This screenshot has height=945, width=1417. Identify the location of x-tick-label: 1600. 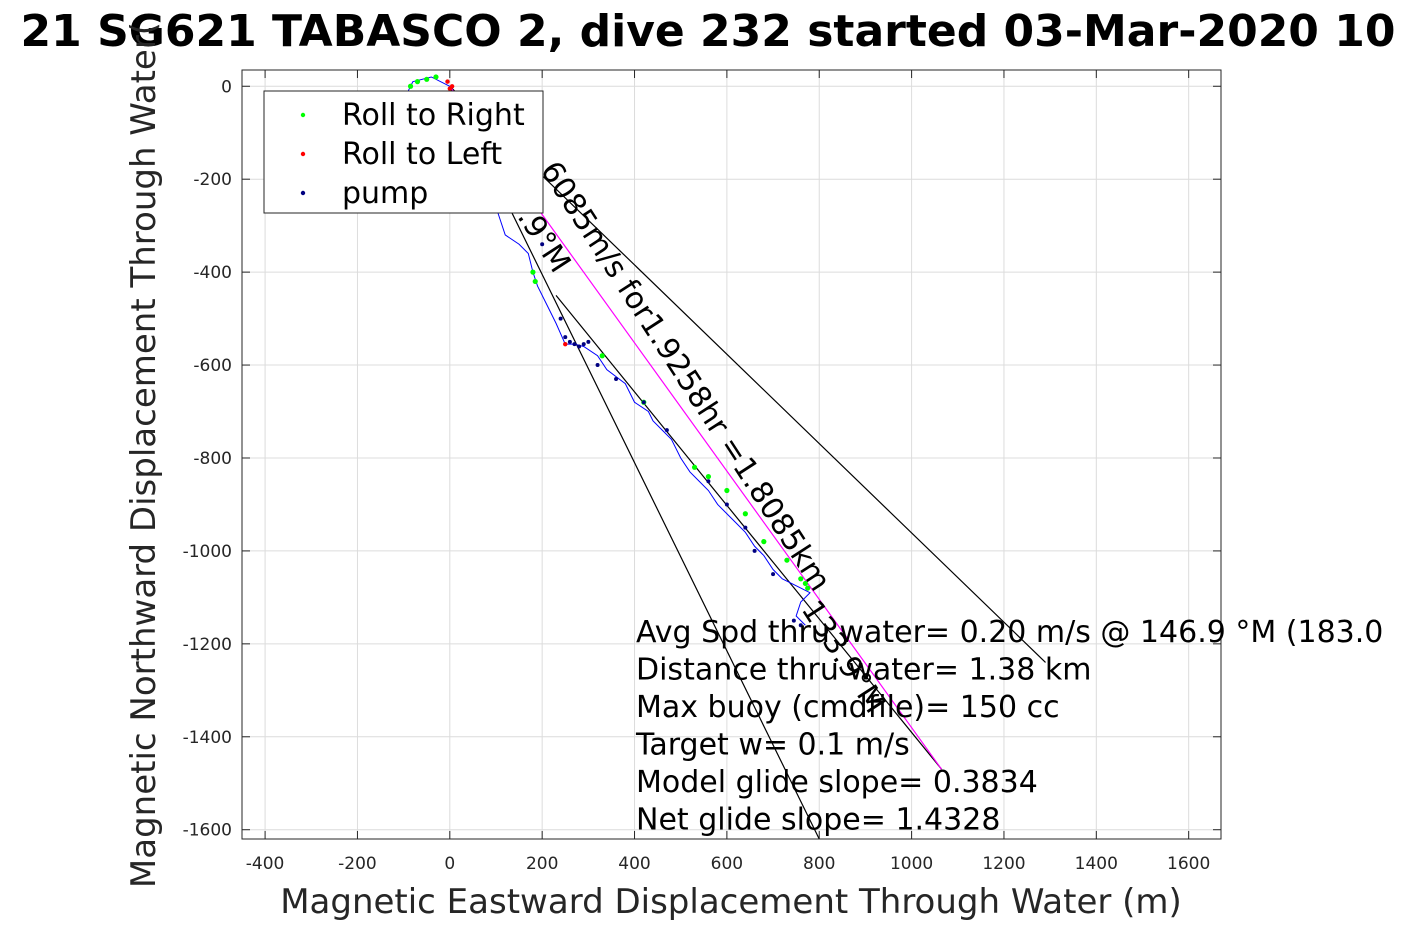
(1188, 864).